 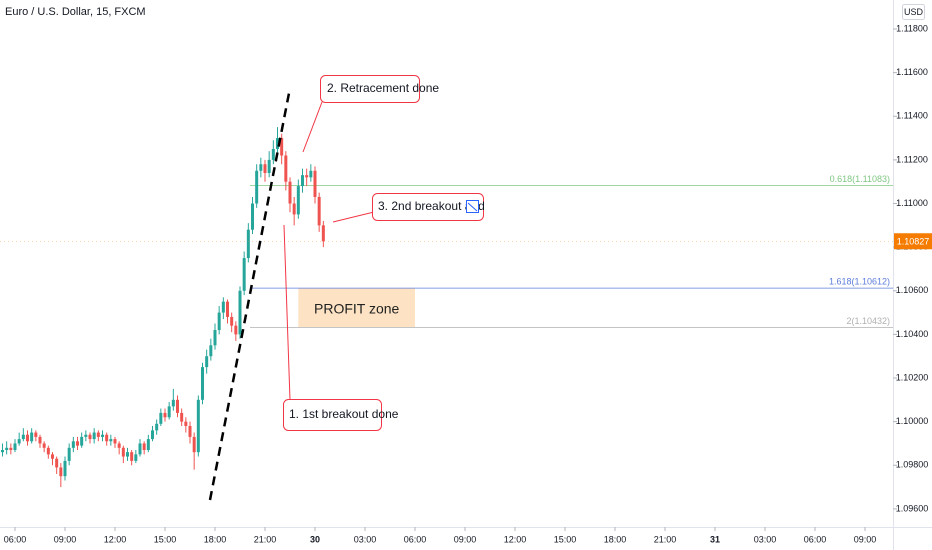 I want to click on annotation: 3. 2nd breakout and, so click(x=431, y=206).